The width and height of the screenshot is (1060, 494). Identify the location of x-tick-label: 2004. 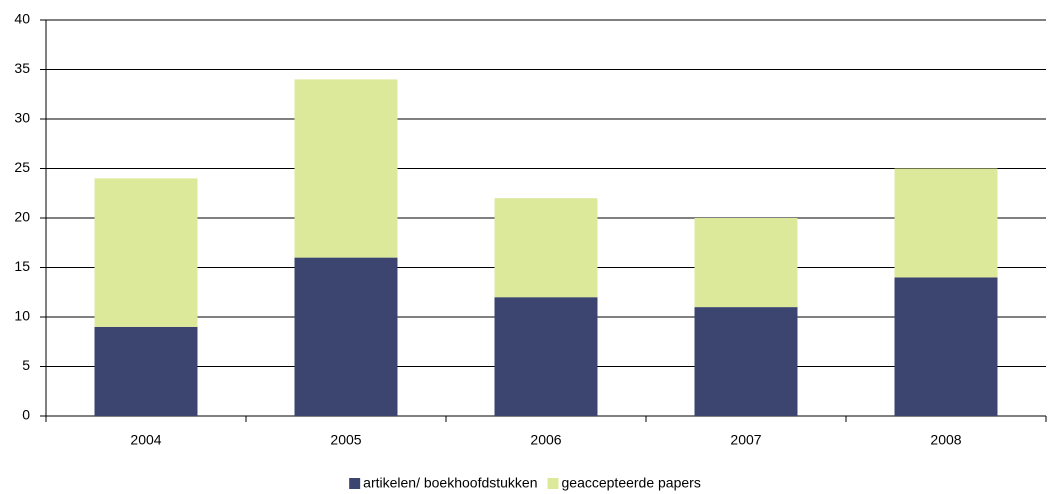
(145, 440).